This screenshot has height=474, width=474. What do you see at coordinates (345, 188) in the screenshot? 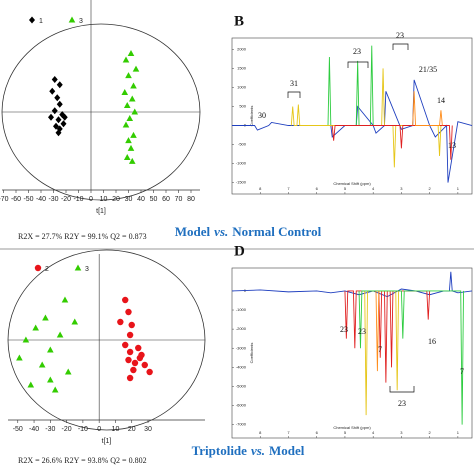
I see `x-tick-label: 5` at bounding box center [345, 188].